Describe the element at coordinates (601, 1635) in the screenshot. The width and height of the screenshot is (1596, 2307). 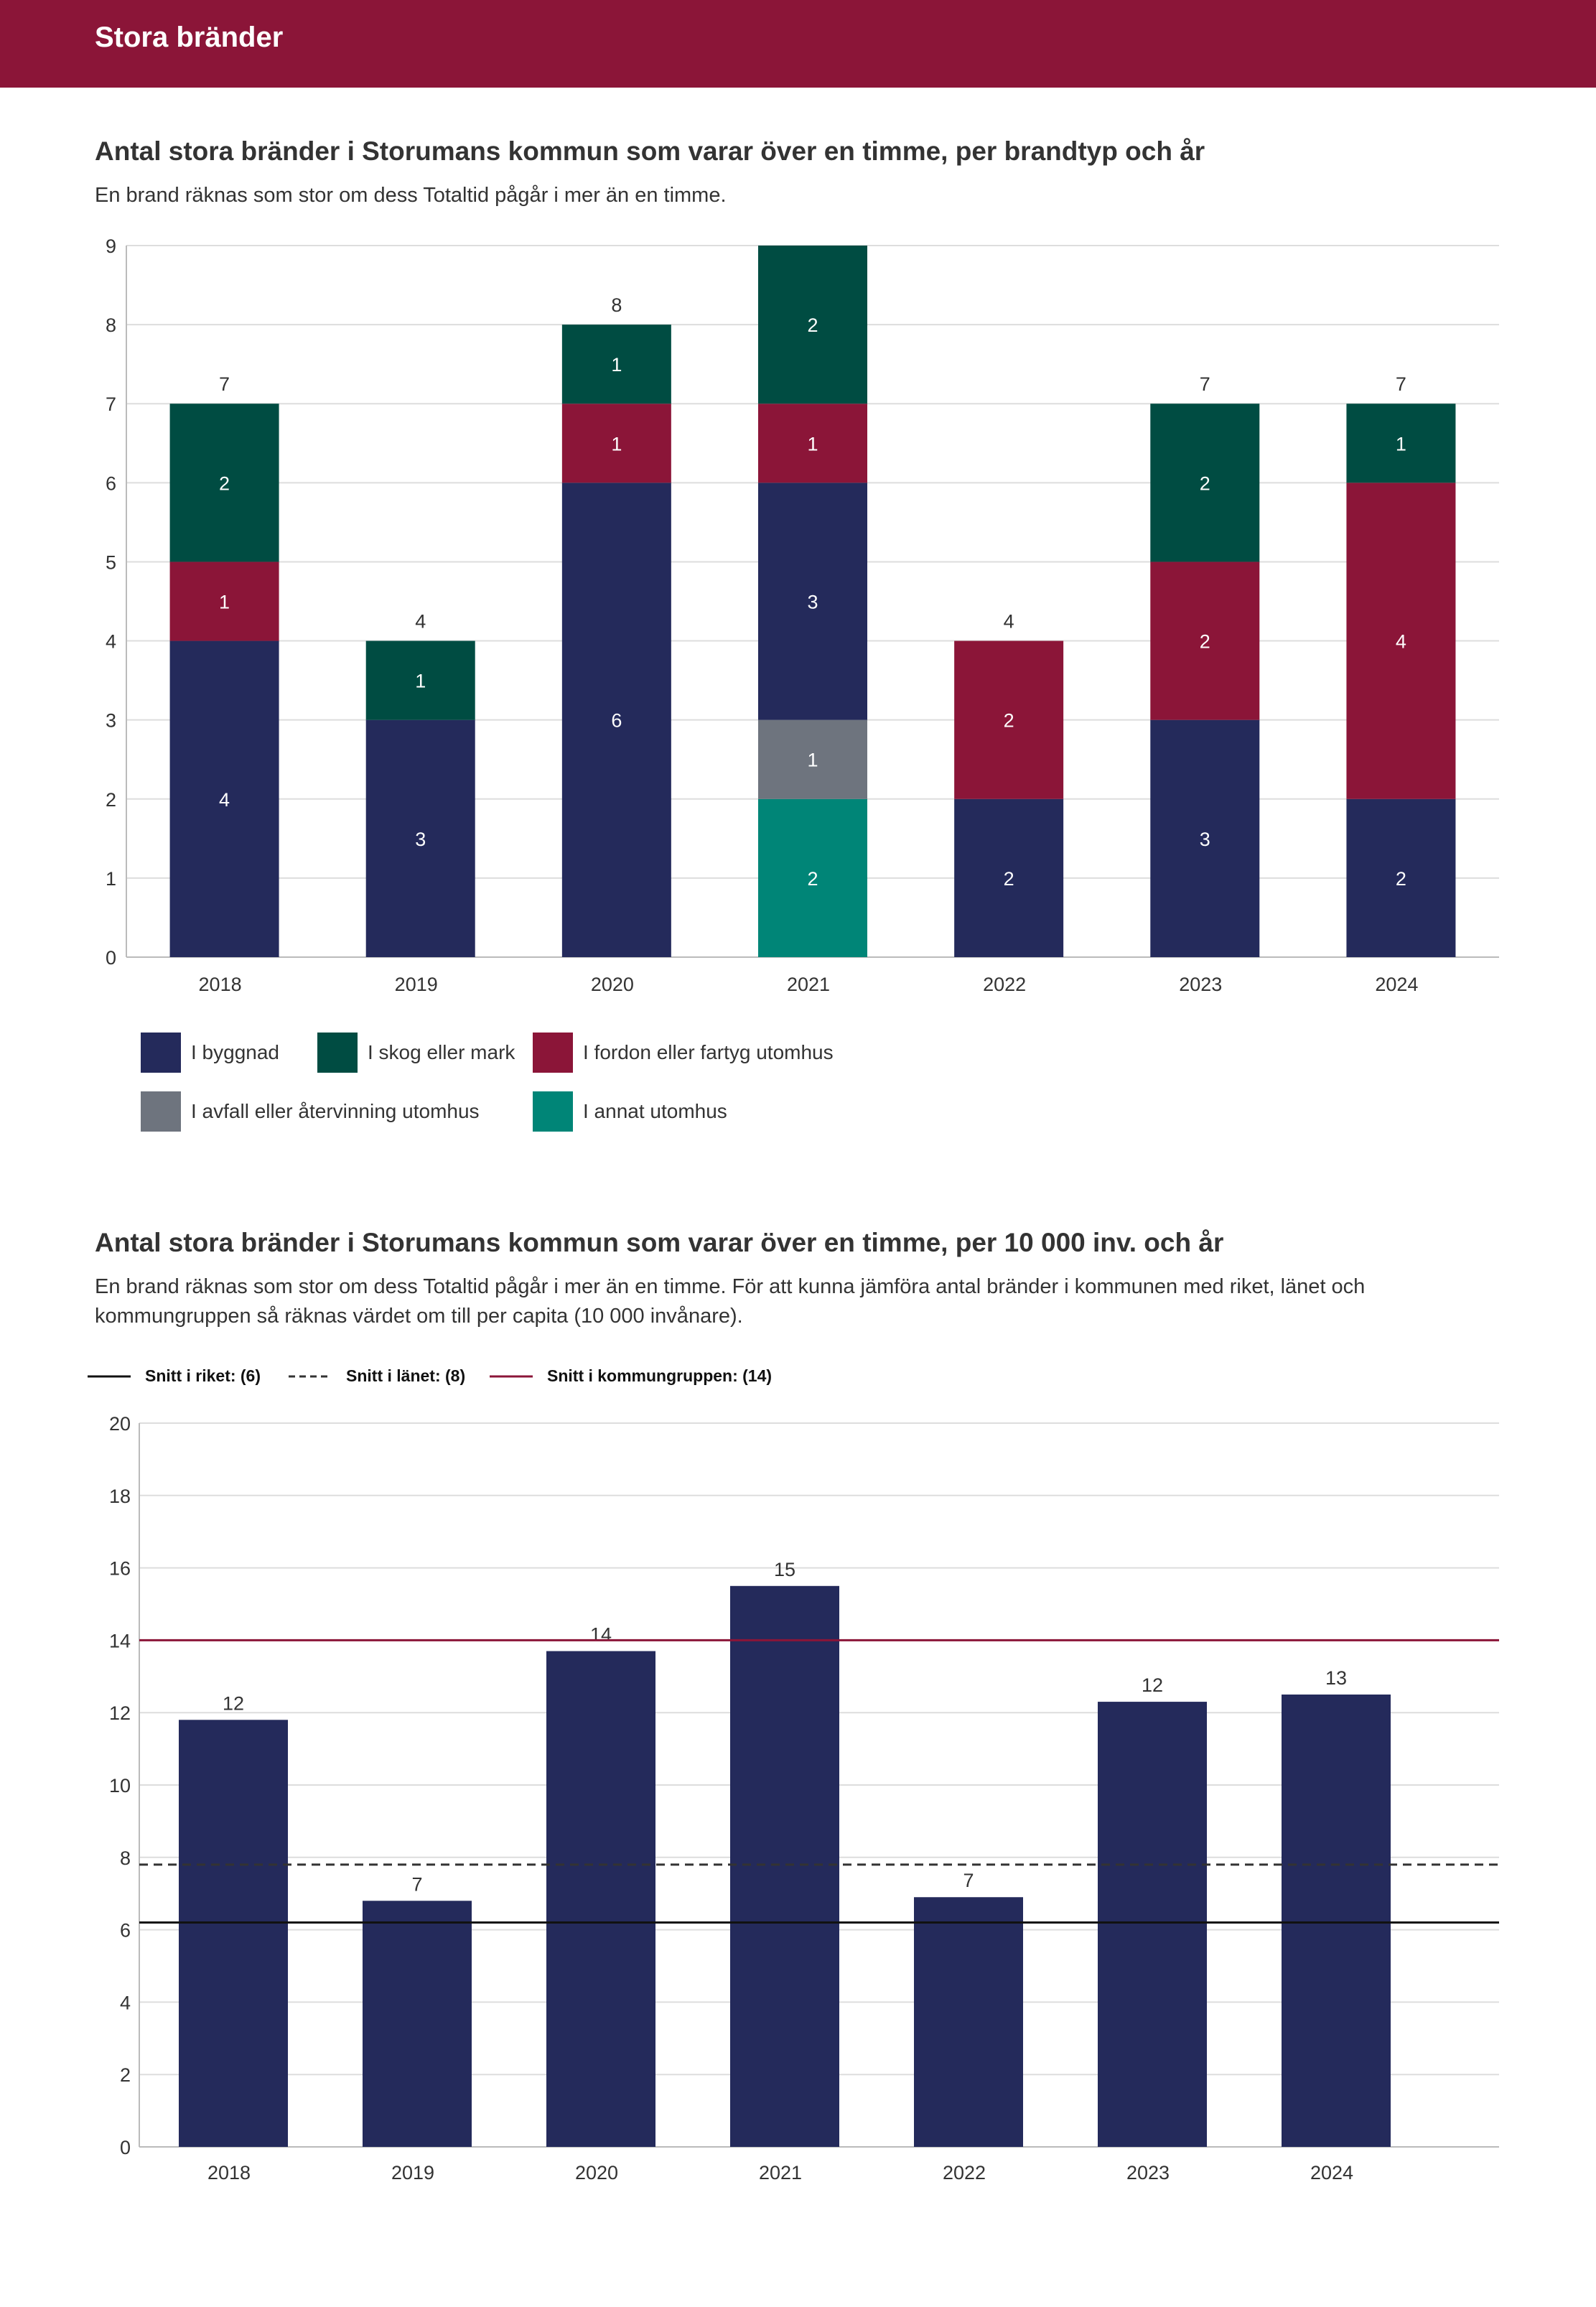
I see `chart2-value-label: 14` at that location.